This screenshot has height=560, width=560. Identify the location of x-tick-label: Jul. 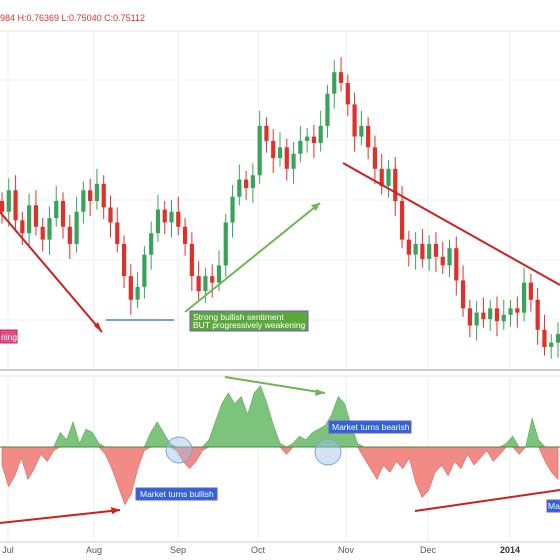
(8, 550).